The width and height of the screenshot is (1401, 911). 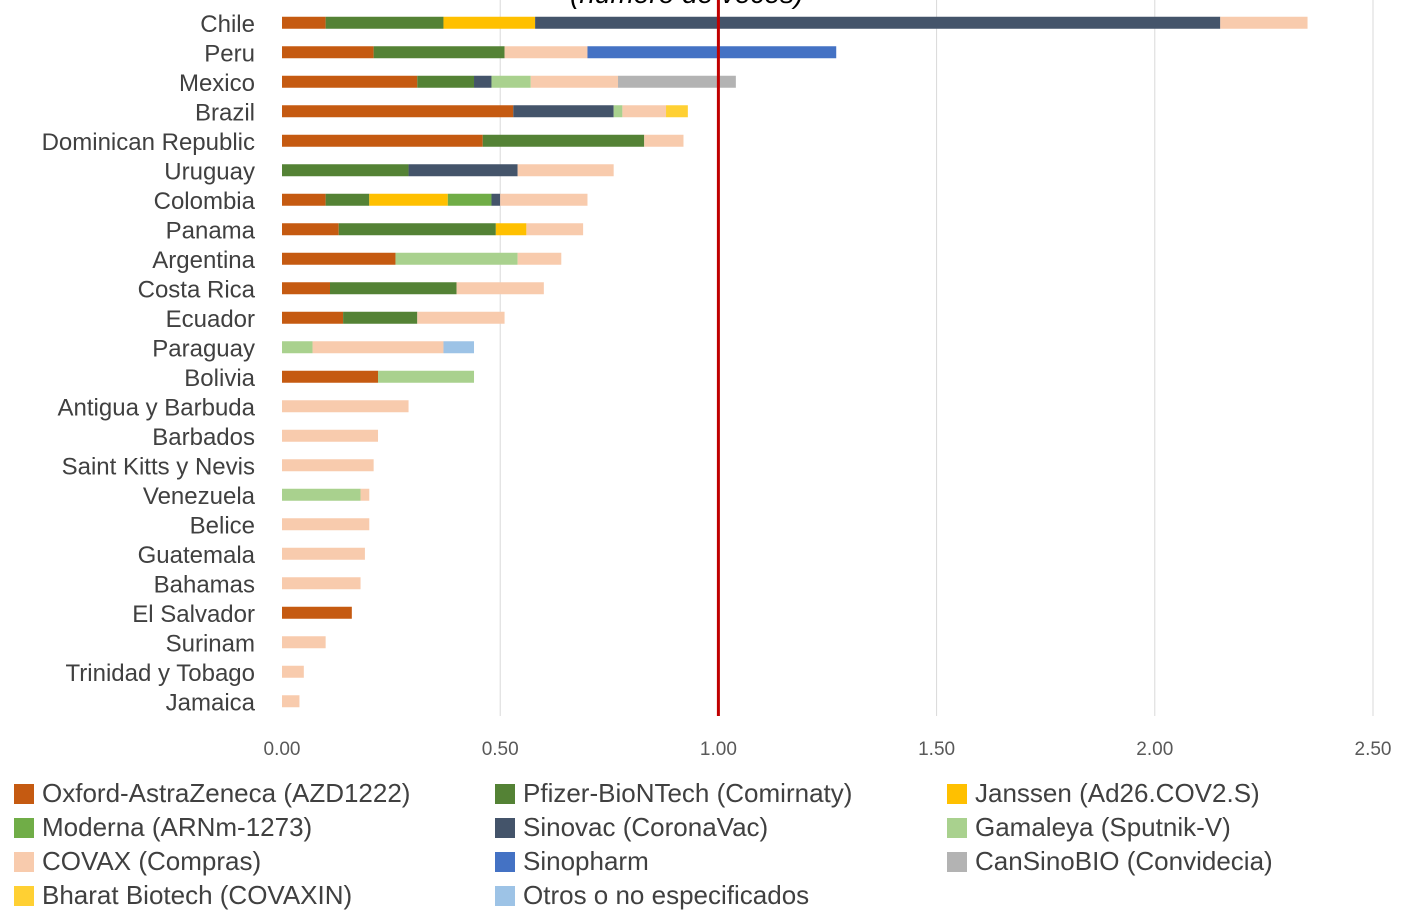 I want to click on legend-label: Sinopharm, so click(x=586, y=861).